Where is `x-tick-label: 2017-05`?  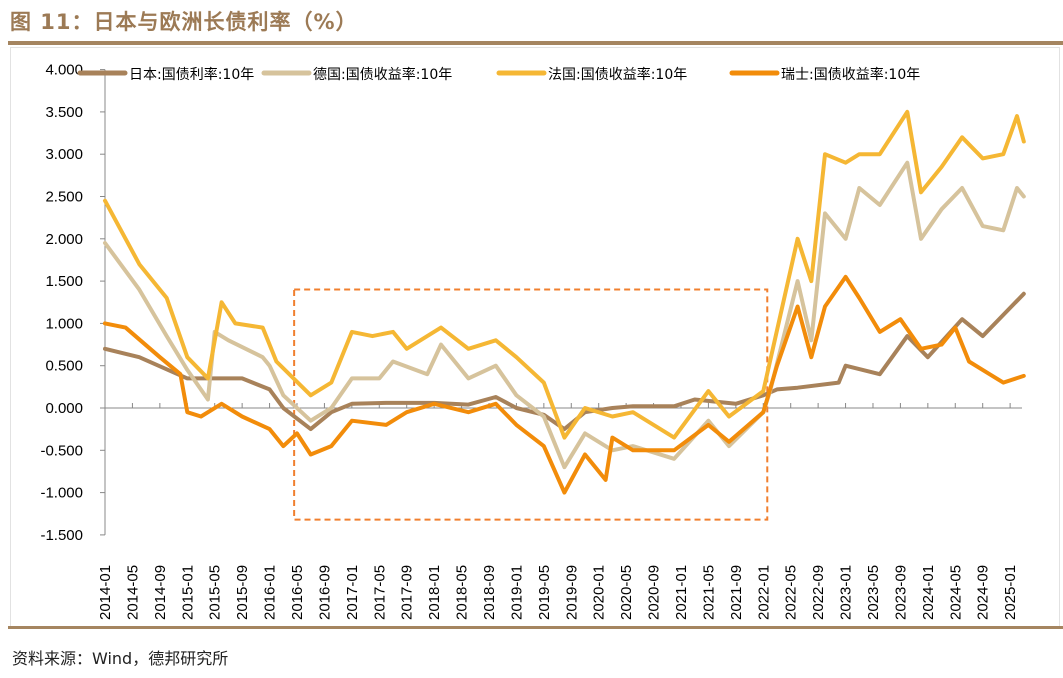
x-tick-label: 2017-05 is located at coordinates (379, 592).